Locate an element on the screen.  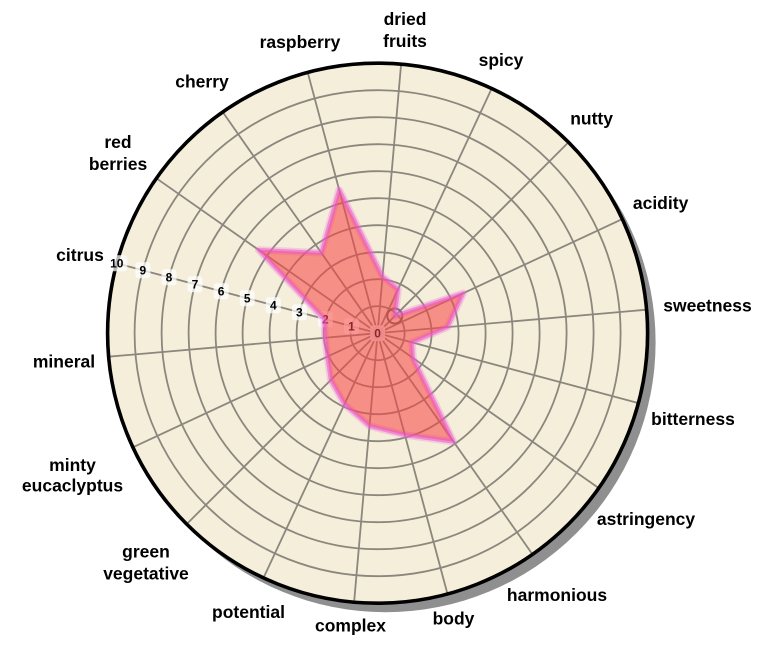
svg-text: sweetness is located at coordinates (707, 306).